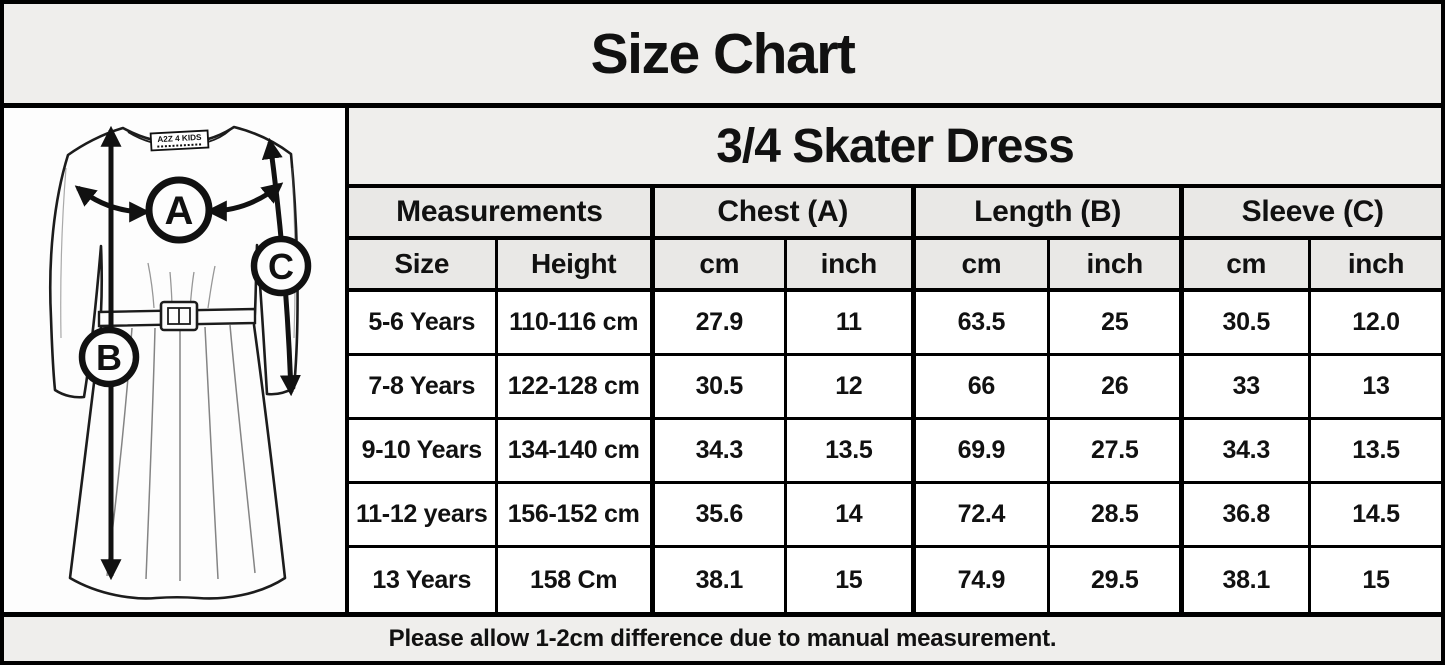 This screenshot has width=1445, height=665. Describe the element at coordinates (1376, 266) in the screenshot. I see `sub-header-sleeve-inch: inch` at that location.